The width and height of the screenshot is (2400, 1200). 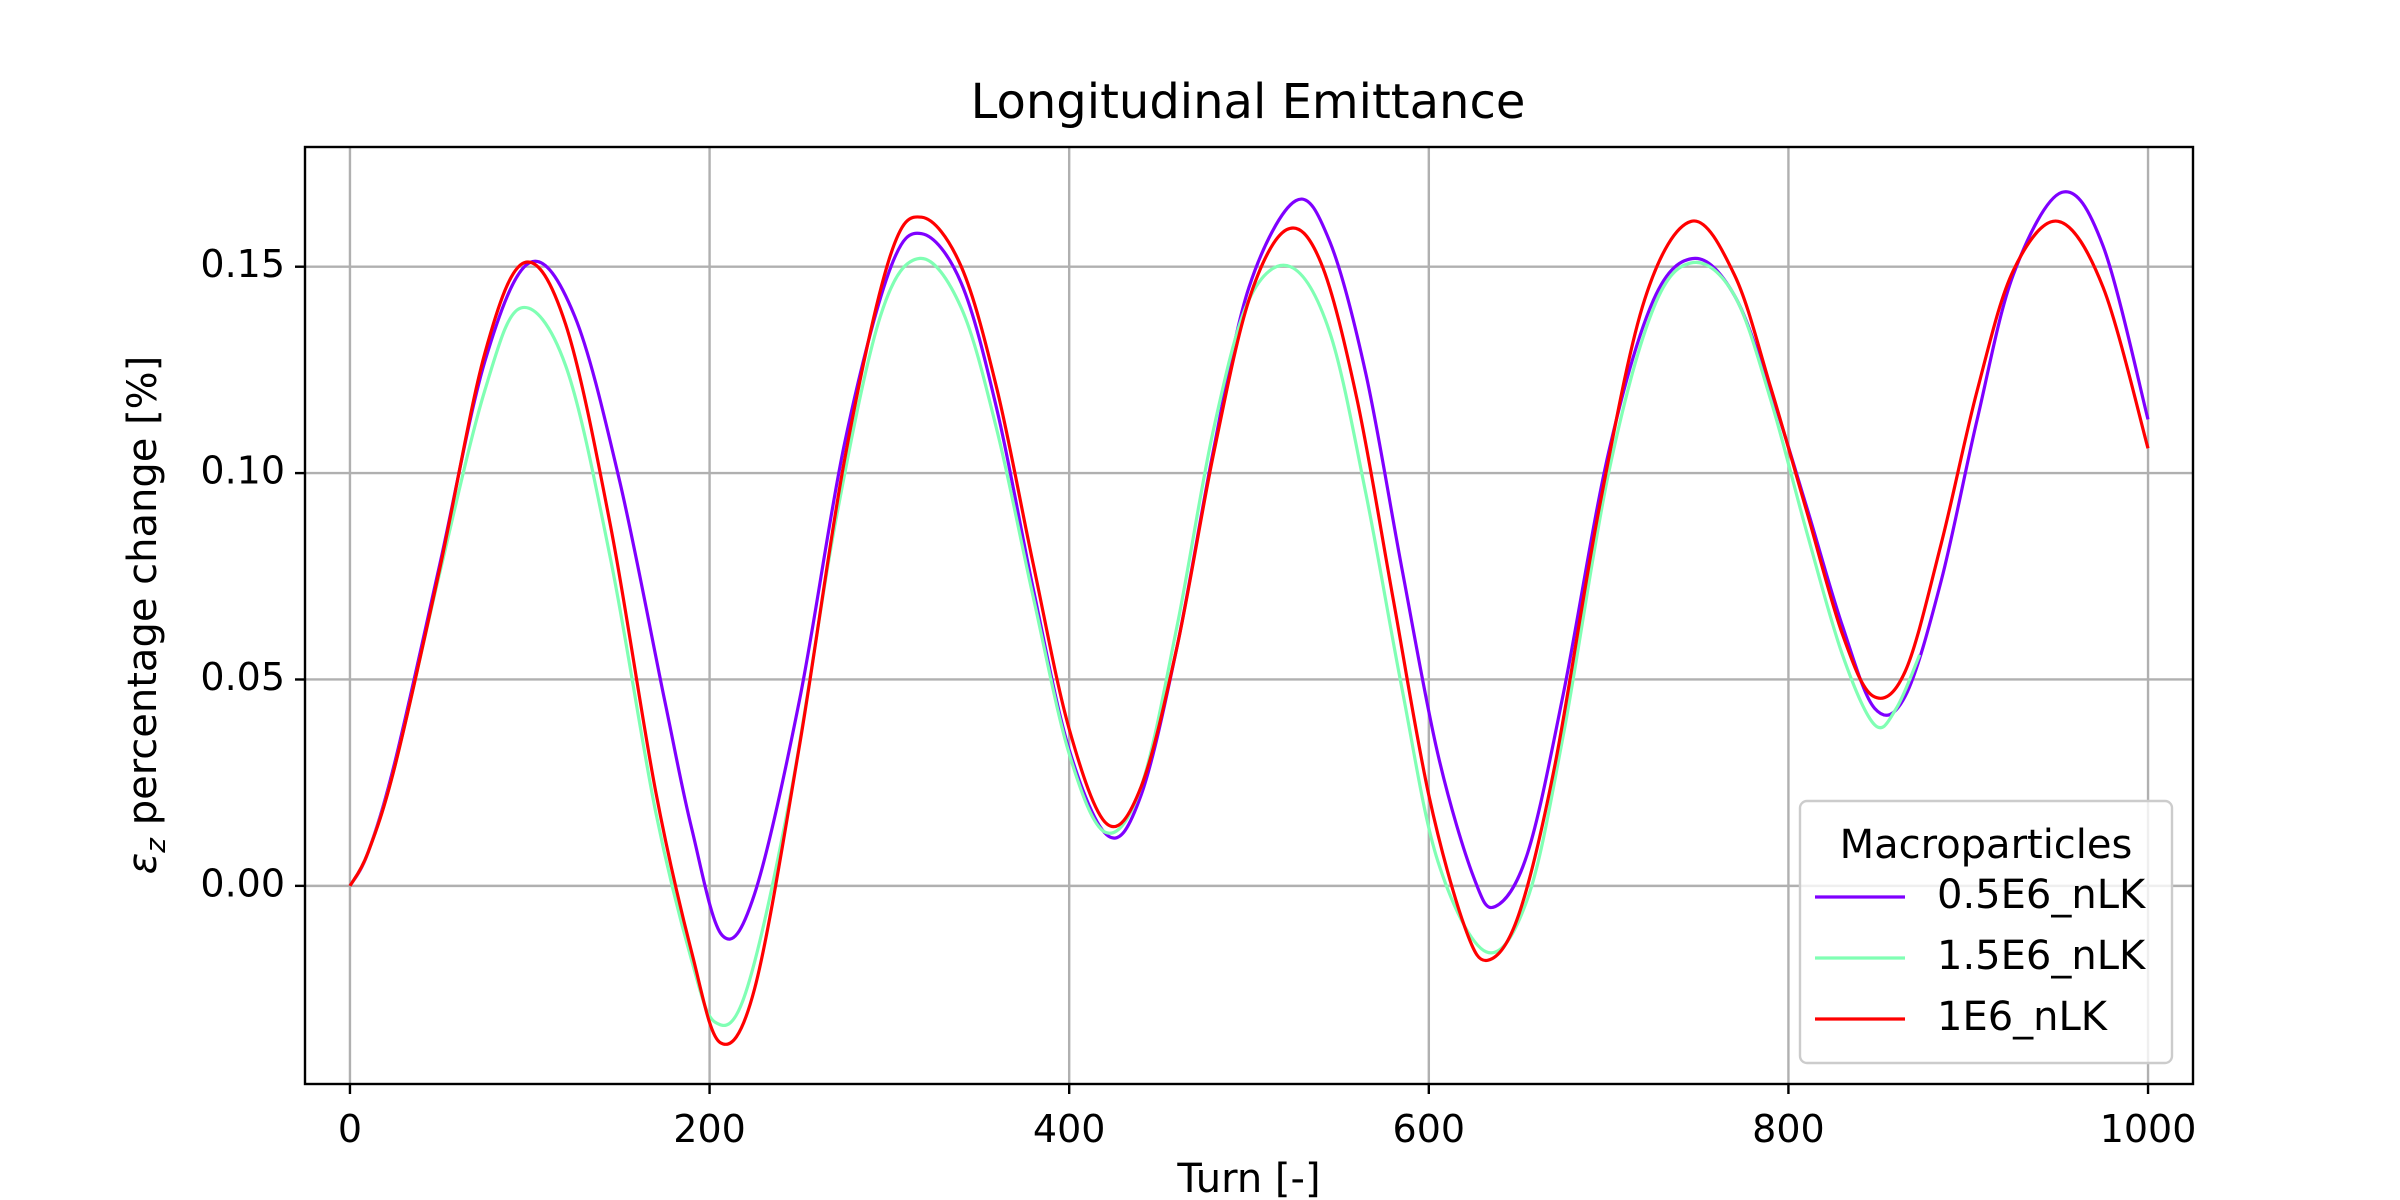 I want to click on legend-label-1-5e6-nlk: 1.5E6_nLK, so click(x=2042, y=956).